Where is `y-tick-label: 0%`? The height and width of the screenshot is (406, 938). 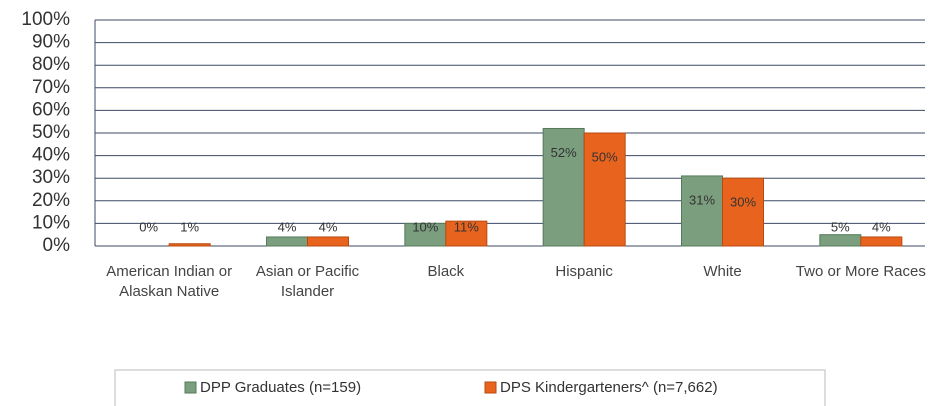 y-tick-label: 0% is located at coordinates (57, 245).